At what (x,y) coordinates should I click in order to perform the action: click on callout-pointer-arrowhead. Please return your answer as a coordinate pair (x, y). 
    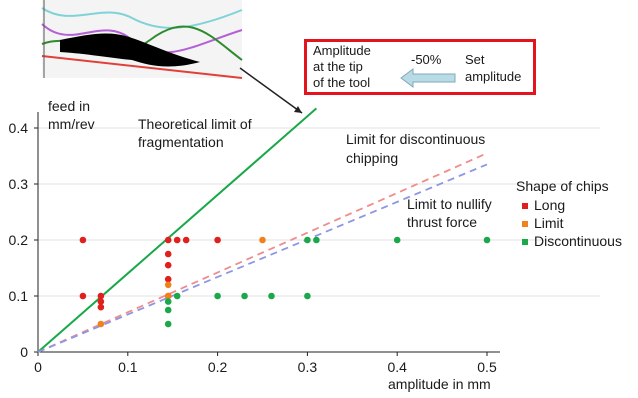
    Looking at the image, I should click on (298, 109).